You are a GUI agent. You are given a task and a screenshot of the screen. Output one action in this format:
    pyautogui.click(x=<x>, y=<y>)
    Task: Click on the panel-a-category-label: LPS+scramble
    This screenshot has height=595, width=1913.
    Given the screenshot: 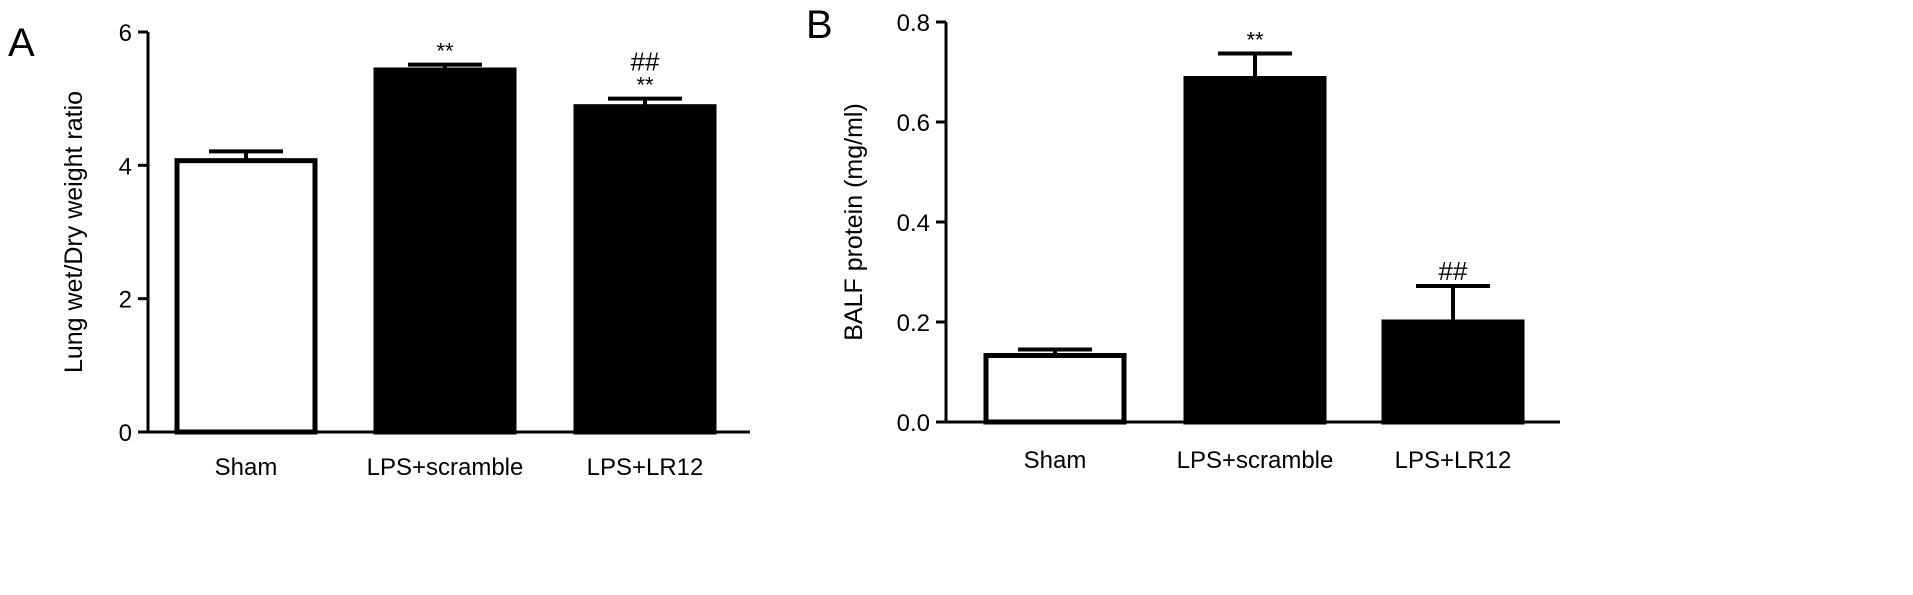 What is the action you would take?
    pyautogui.click(x=445, y=467)
    